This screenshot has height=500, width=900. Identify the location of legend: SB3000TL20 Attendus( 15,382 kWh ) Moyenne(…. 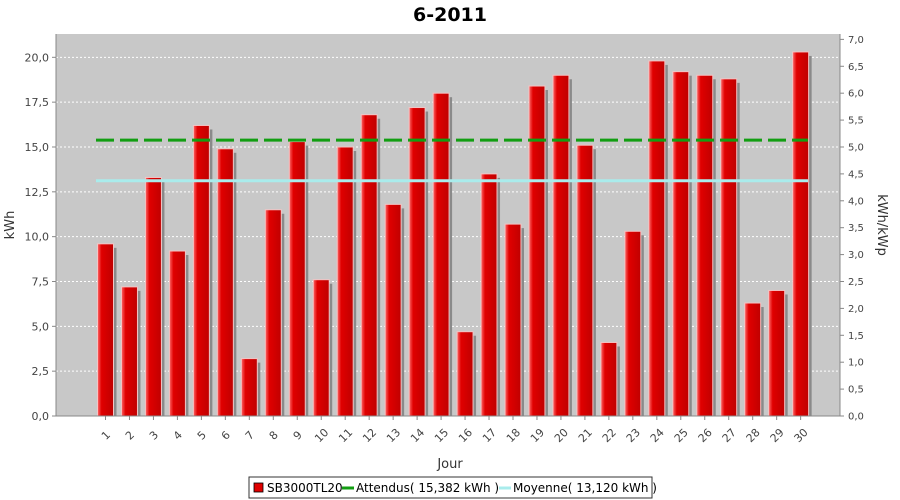
(452, 487).